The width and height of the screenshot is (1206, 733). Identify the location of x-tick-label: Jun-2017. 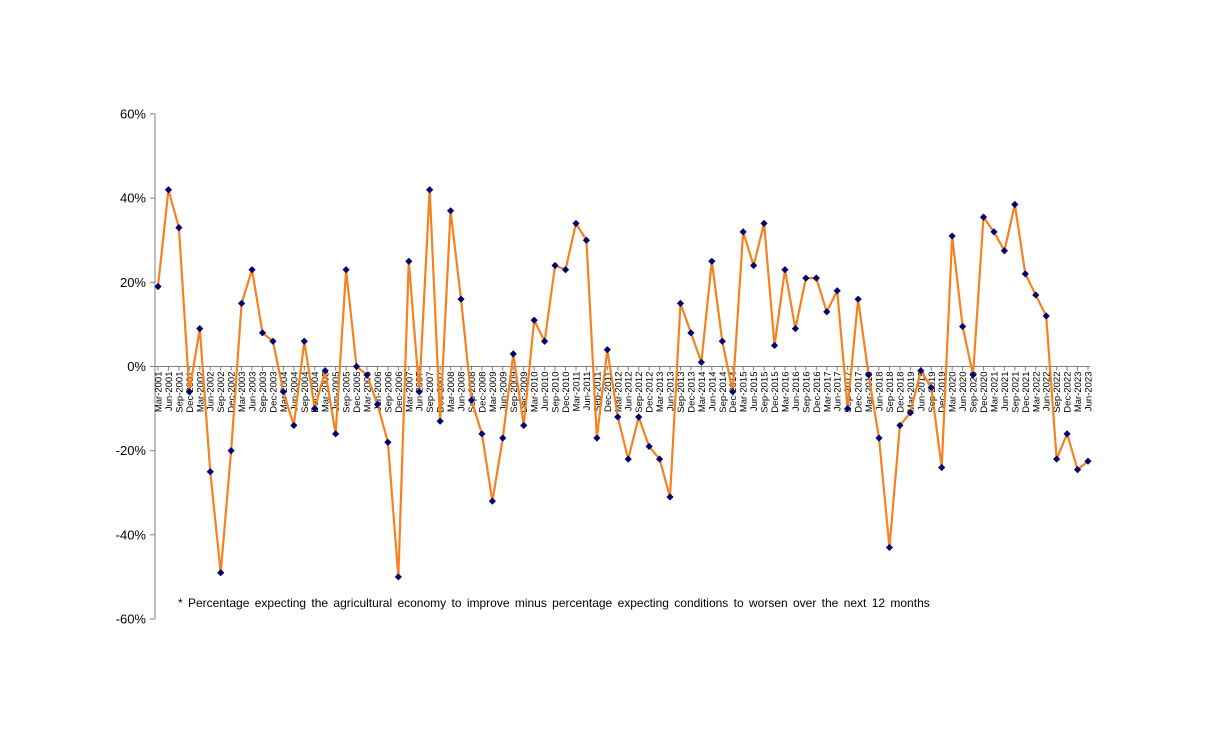
(838, 392).